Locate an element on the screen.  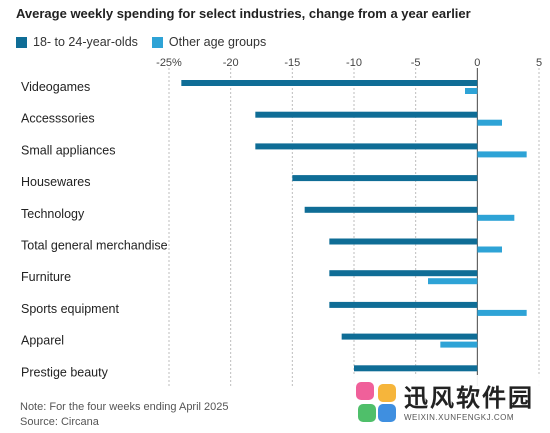
watermark: 迅风软件园 WEIXIN.XUNFENGKJ.COM is located at coordinates (450, 403).